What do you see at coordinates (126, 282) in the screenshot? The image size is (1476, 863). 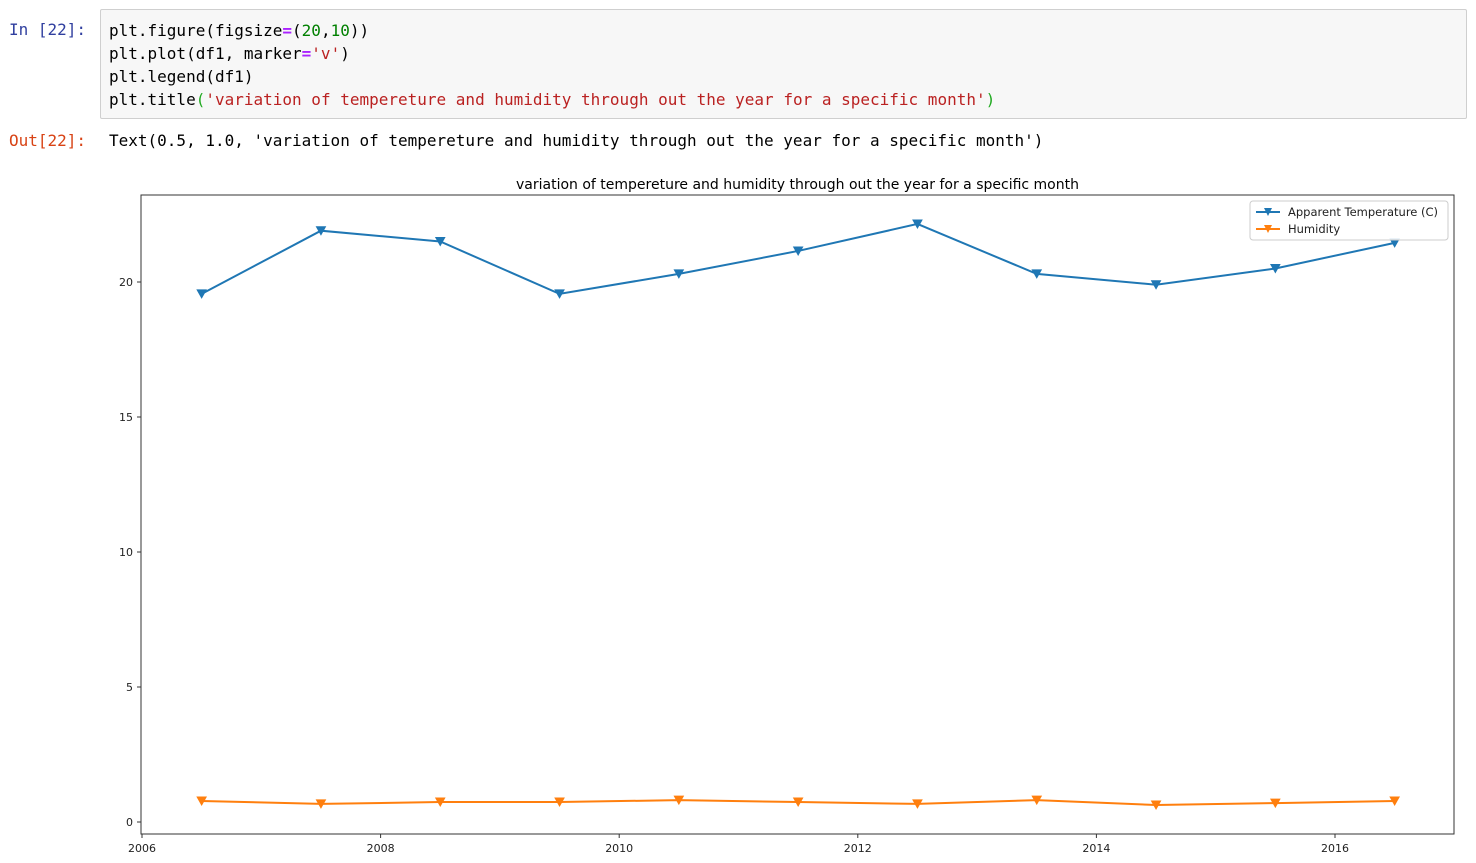 I see `y-tick-label: 20` at bounding box center [126, 282].